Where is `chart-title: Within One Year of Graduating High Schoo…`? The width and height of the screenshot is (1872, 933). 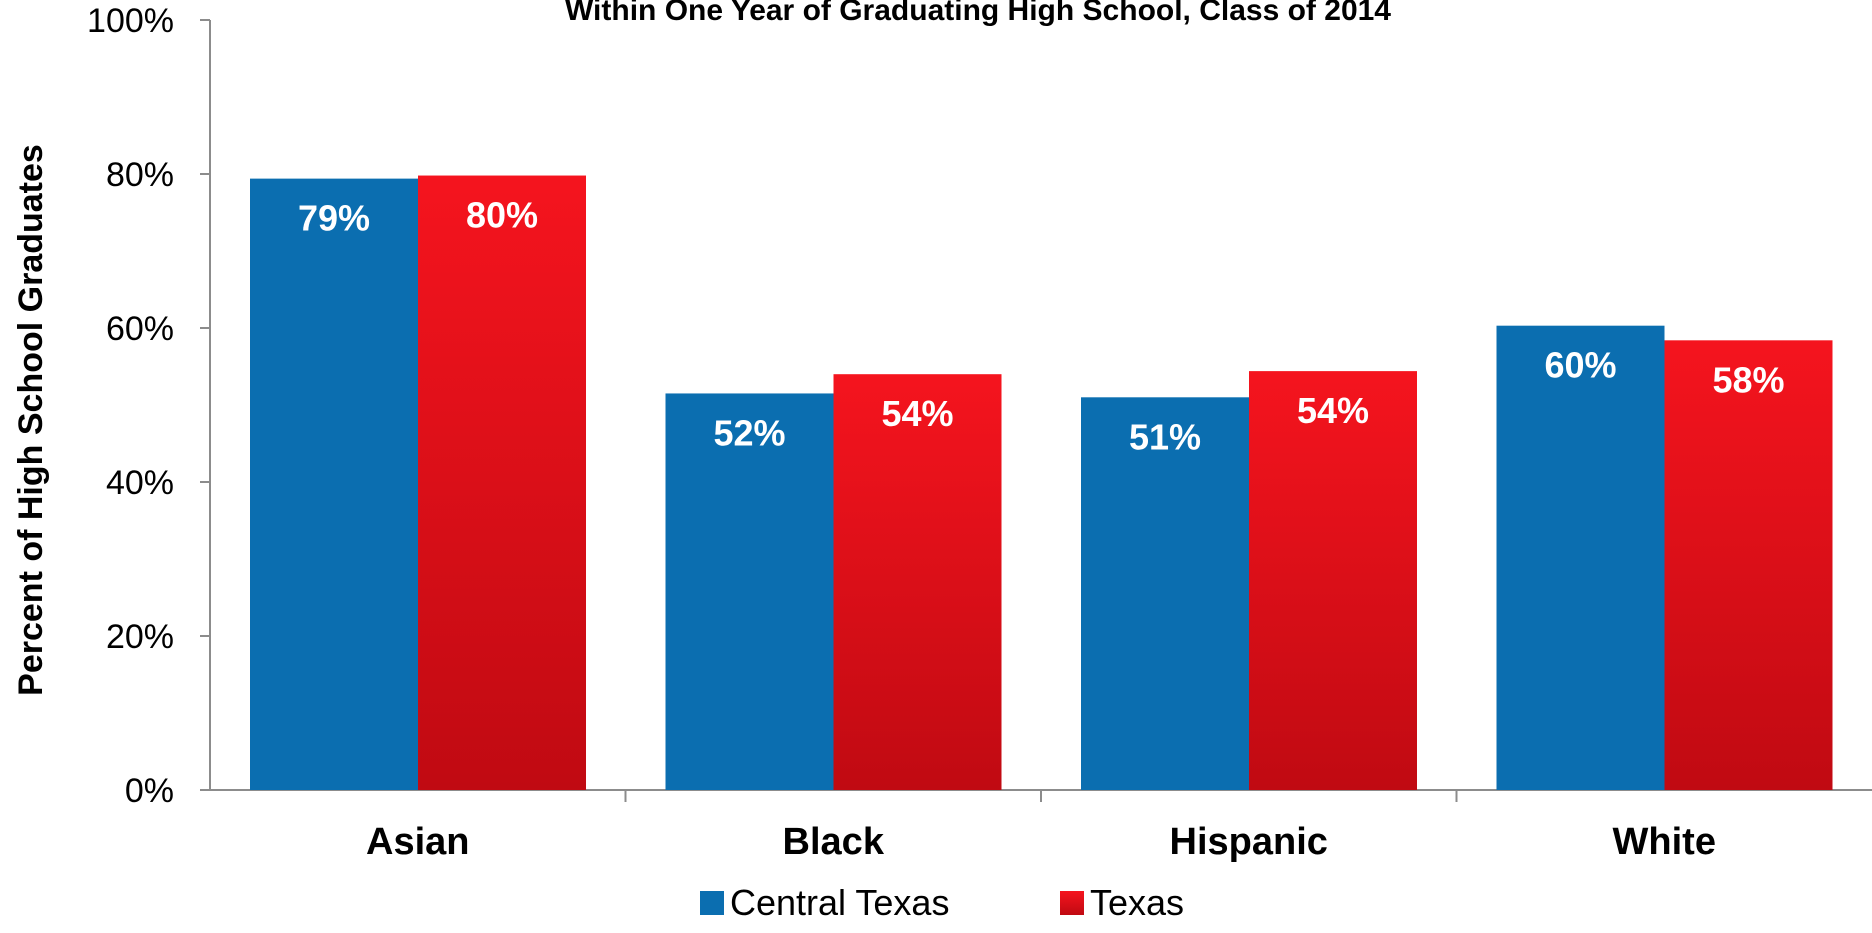 chart-title: Within One Year of Graduating High Schoo… is located at coordinates (978, 13).